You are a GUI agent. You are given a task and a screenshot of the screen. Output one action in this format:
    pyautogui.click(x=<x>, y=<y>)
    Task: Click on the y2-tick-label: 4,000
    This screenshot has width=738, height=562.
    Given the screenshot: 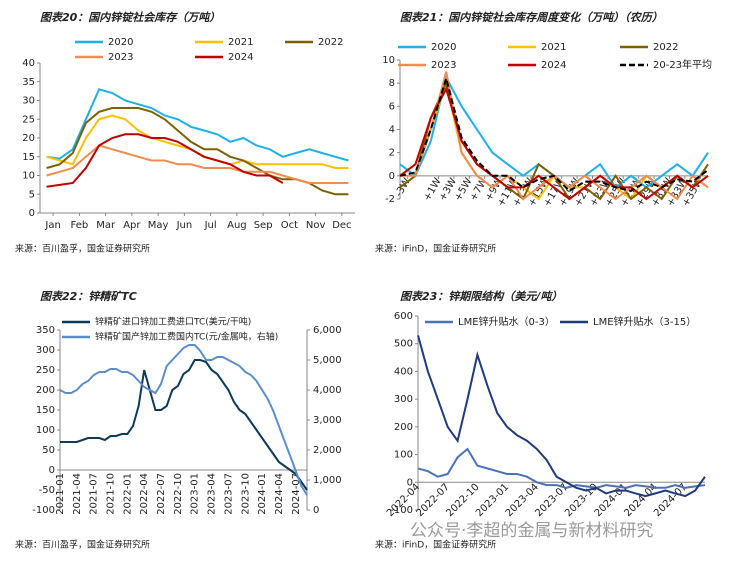 What is the action you would take?
    pyautogui.click(x=327, y=390)
    